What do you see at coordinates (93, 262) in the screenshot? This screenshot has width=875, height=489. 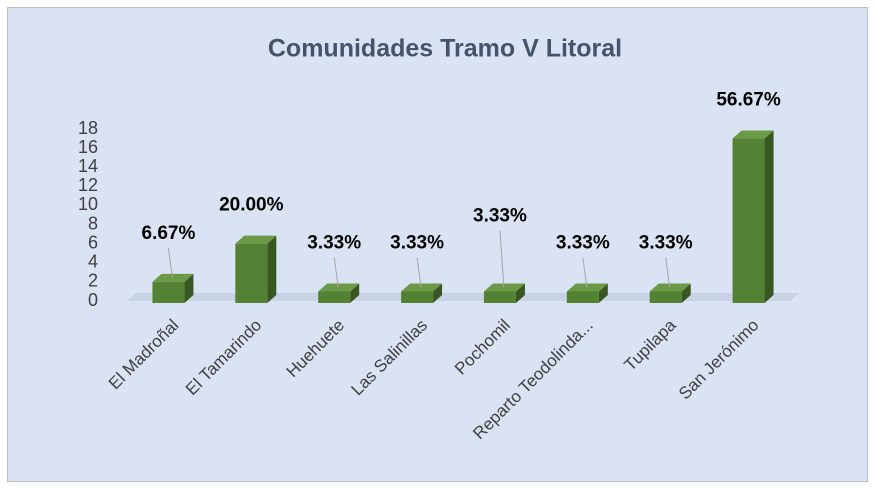 I see `y-tick-label: 4` at bounding box center [93, 262].